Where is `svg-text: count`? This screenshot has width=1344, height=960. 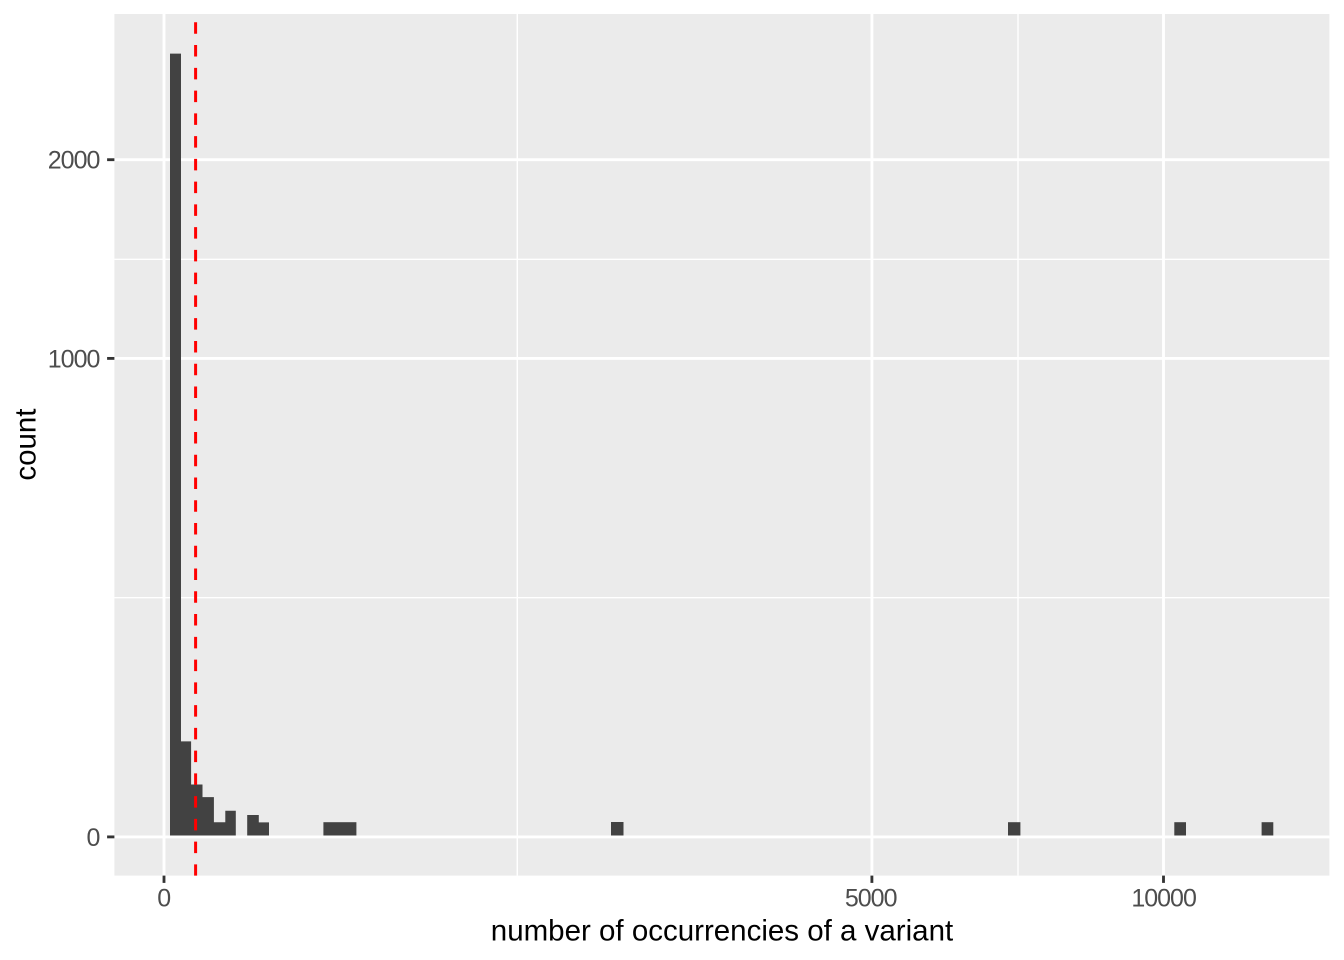 svg-text: count is located at coordinates (26, 445).